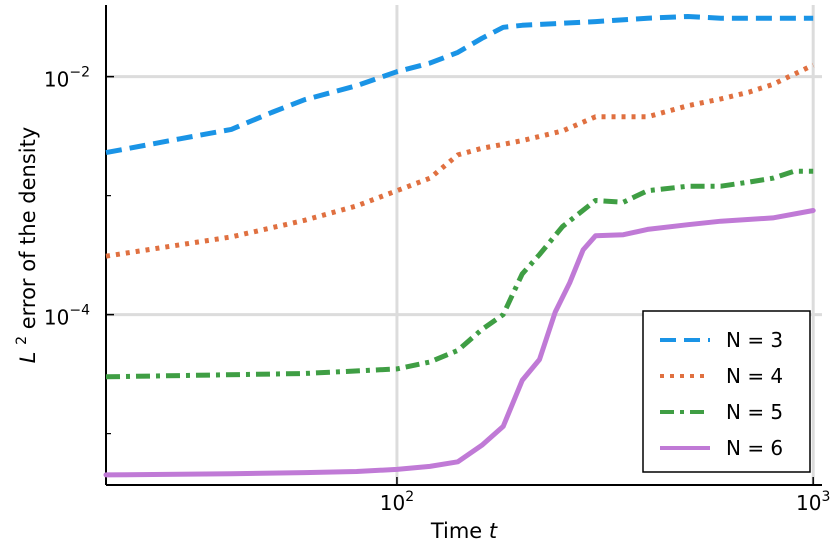 This screenshot has width=830, height=554. I want to click on legend-box, so click(726, 391).